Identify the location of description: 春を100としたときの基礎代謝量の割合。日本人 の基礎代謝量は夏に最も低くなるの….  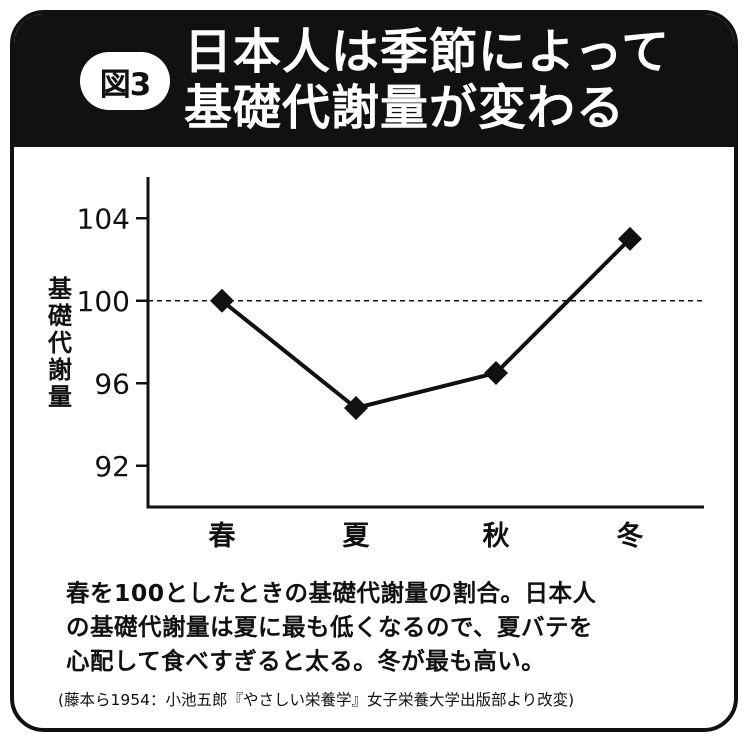
(386, 627).